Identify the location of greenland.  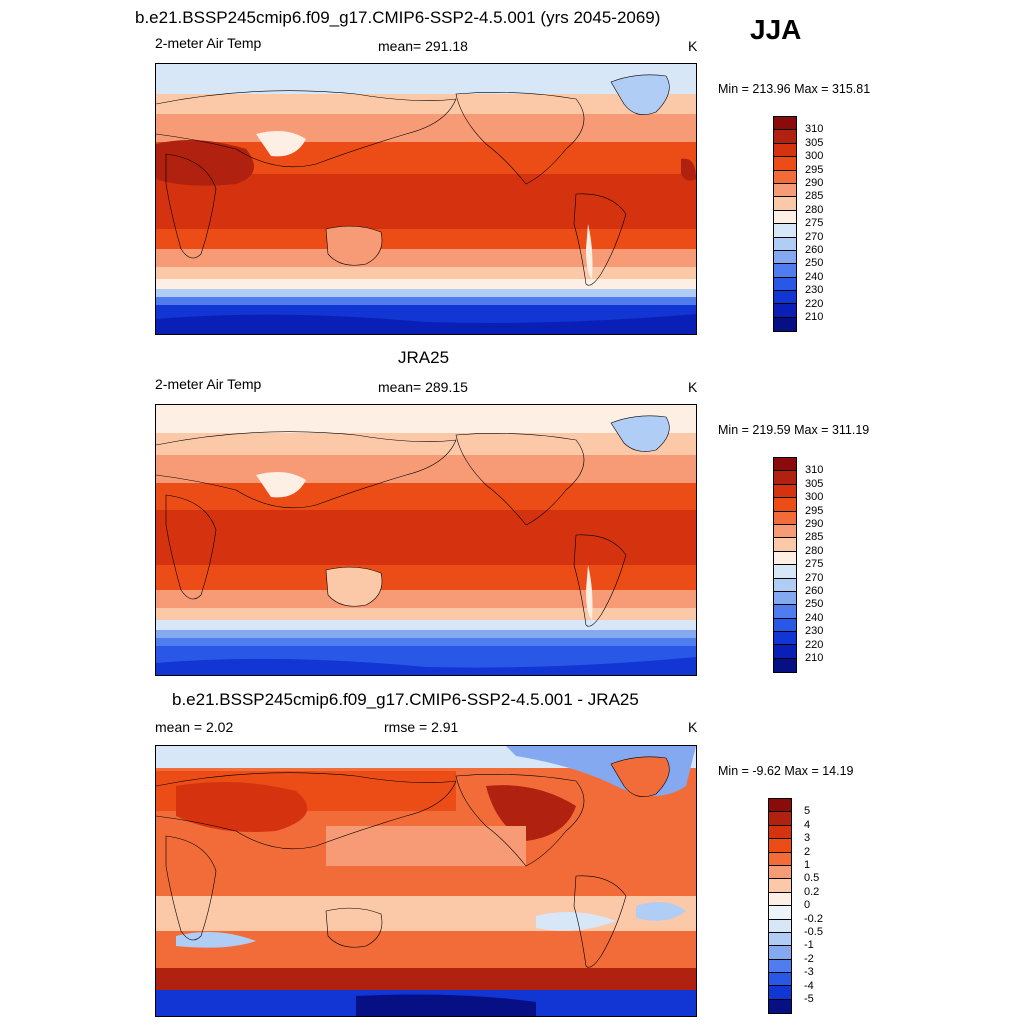
(640, 94).